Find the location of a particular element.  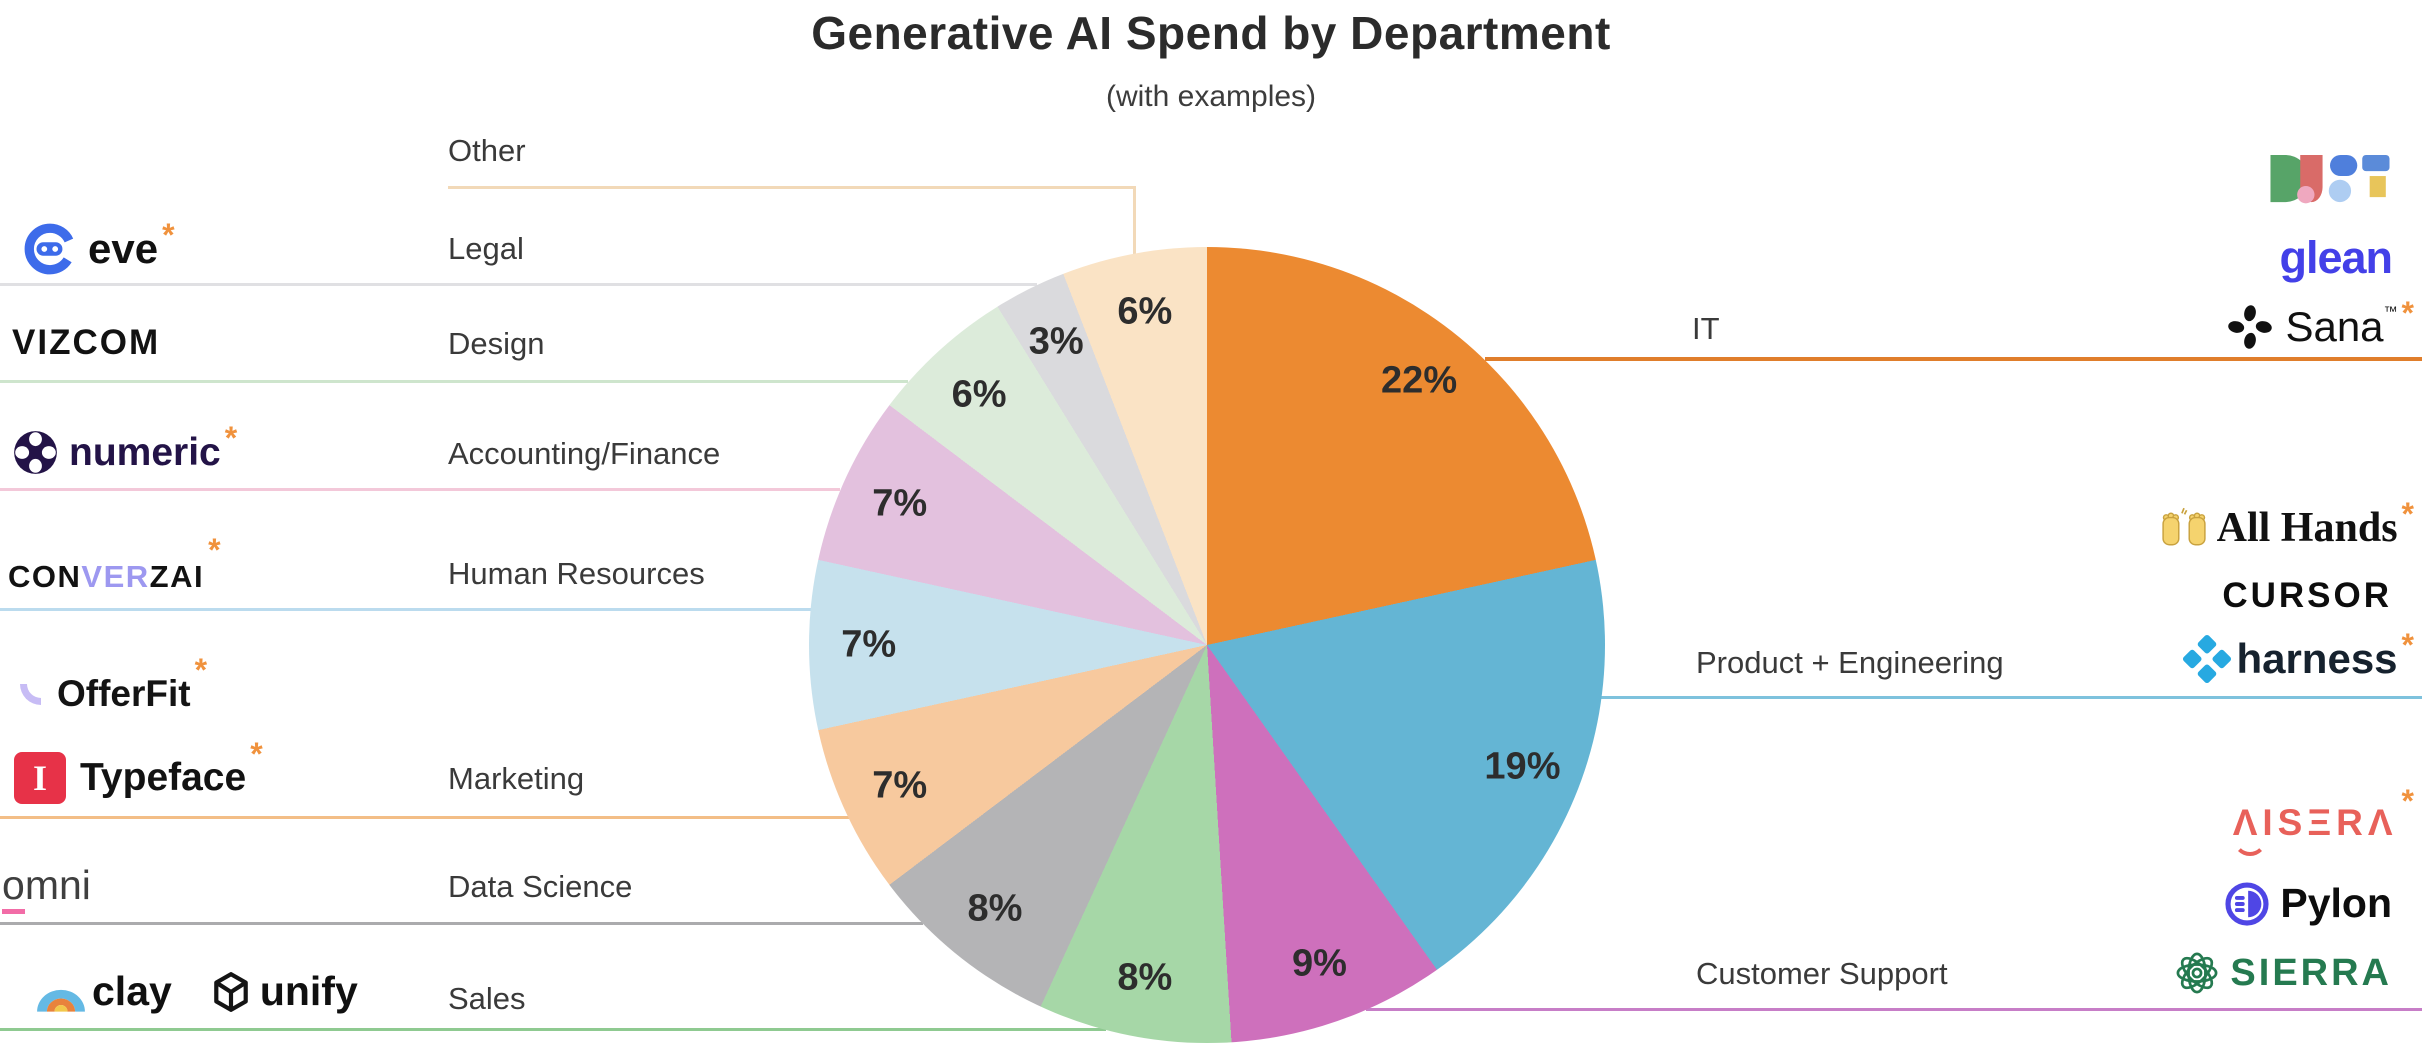

glean-logo: glean is located at coordinates (2336, 257).